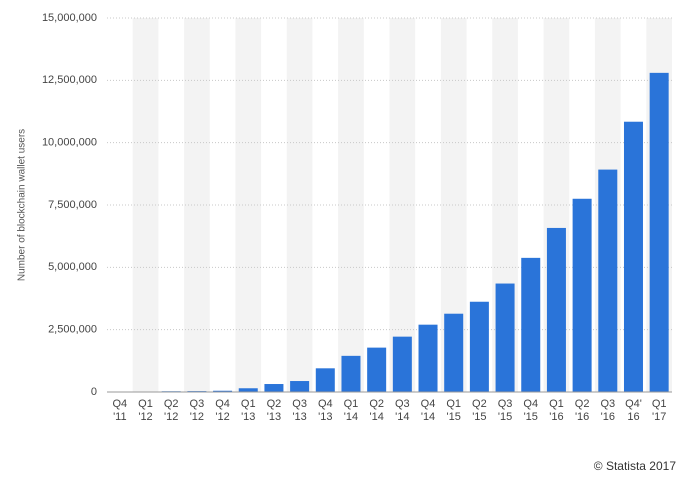 The image size is (689, 479). What do you see at coordinates (94, 392) in the screenshot?
I see `y-tick-label: 0` at bounding box center [94, 392].